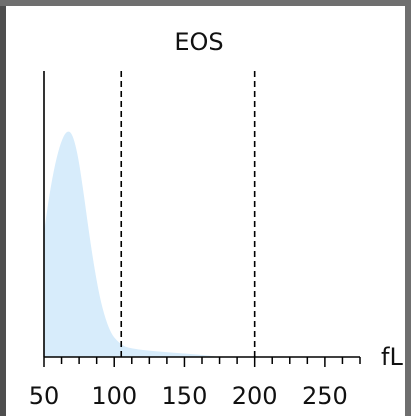 This screenshot has height=416, width=411. I want to click on x-tick-label: 150, so click(185, 396).